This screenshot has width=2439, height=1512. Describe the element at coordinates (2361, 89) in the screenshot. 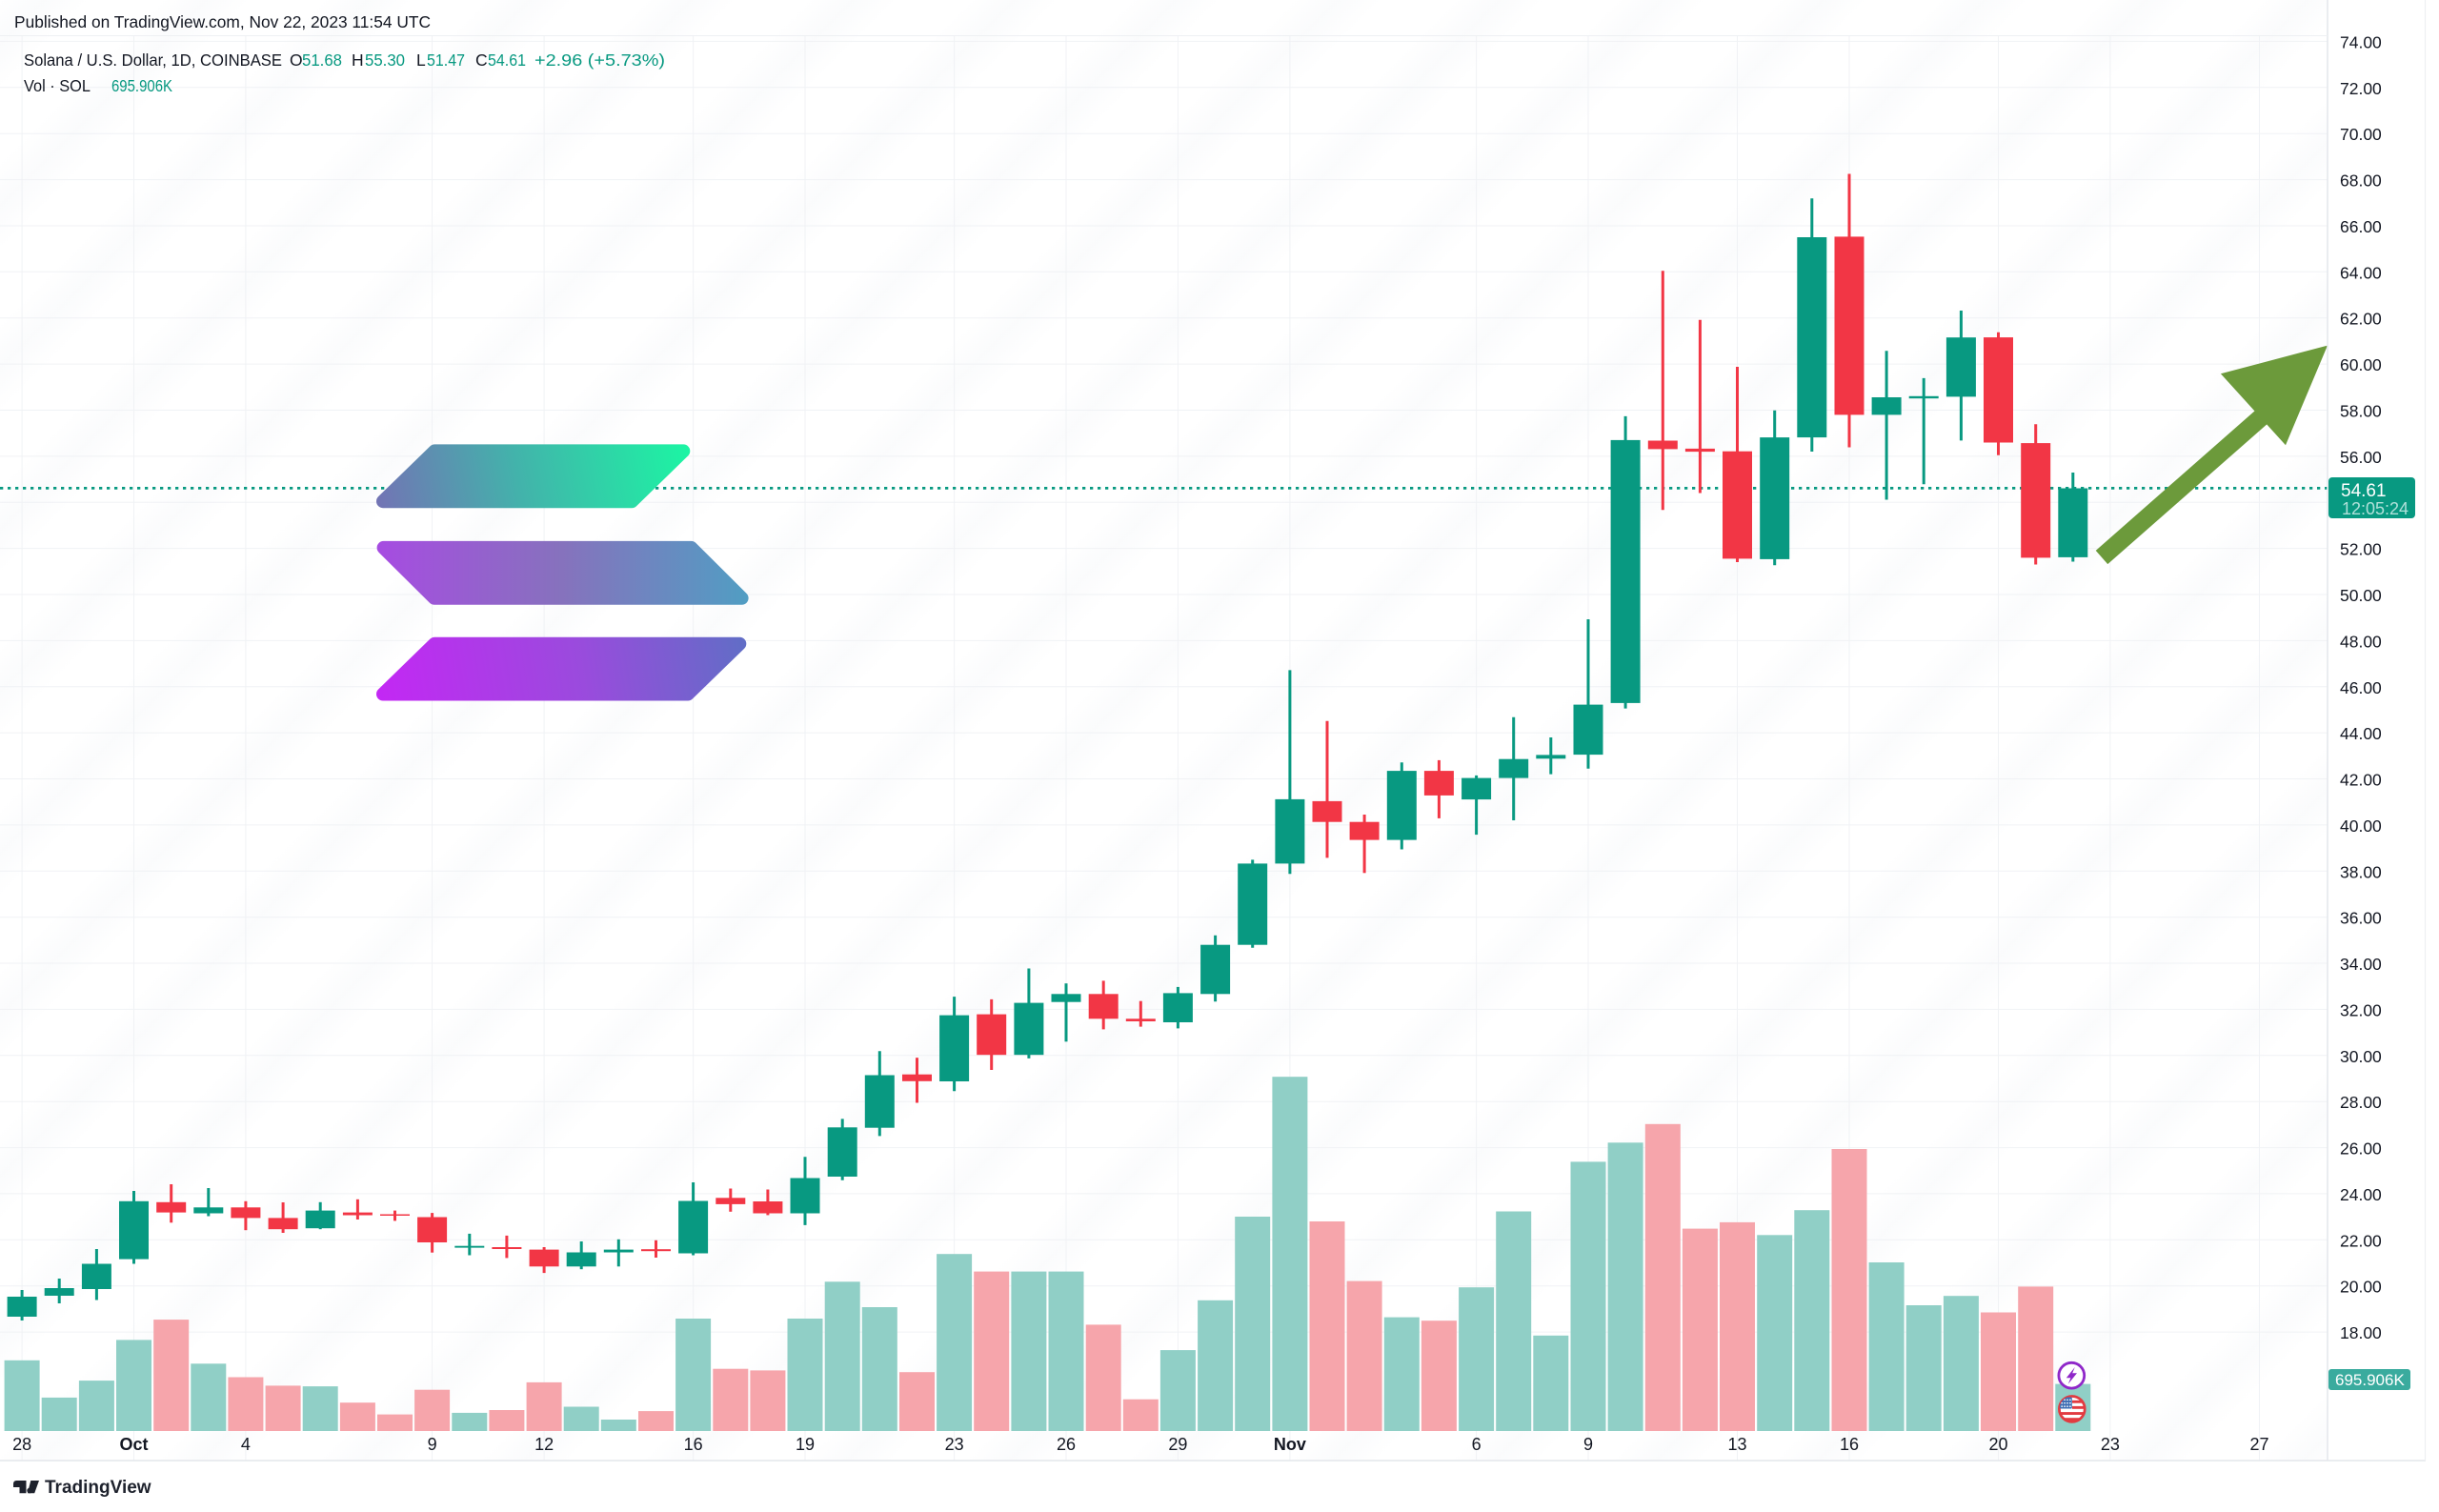

I see `svg-text: 72.00` at that location.